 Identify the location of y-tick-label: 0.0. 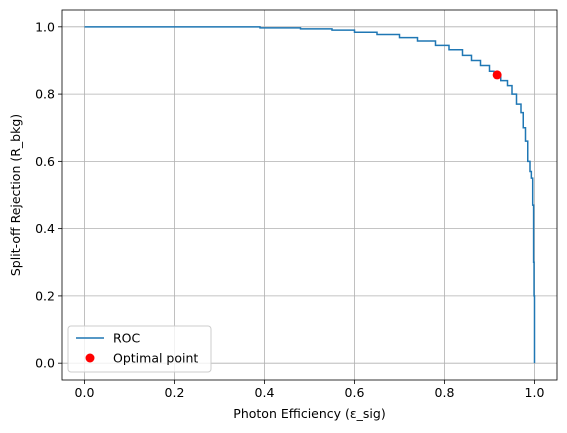
(45, 363).